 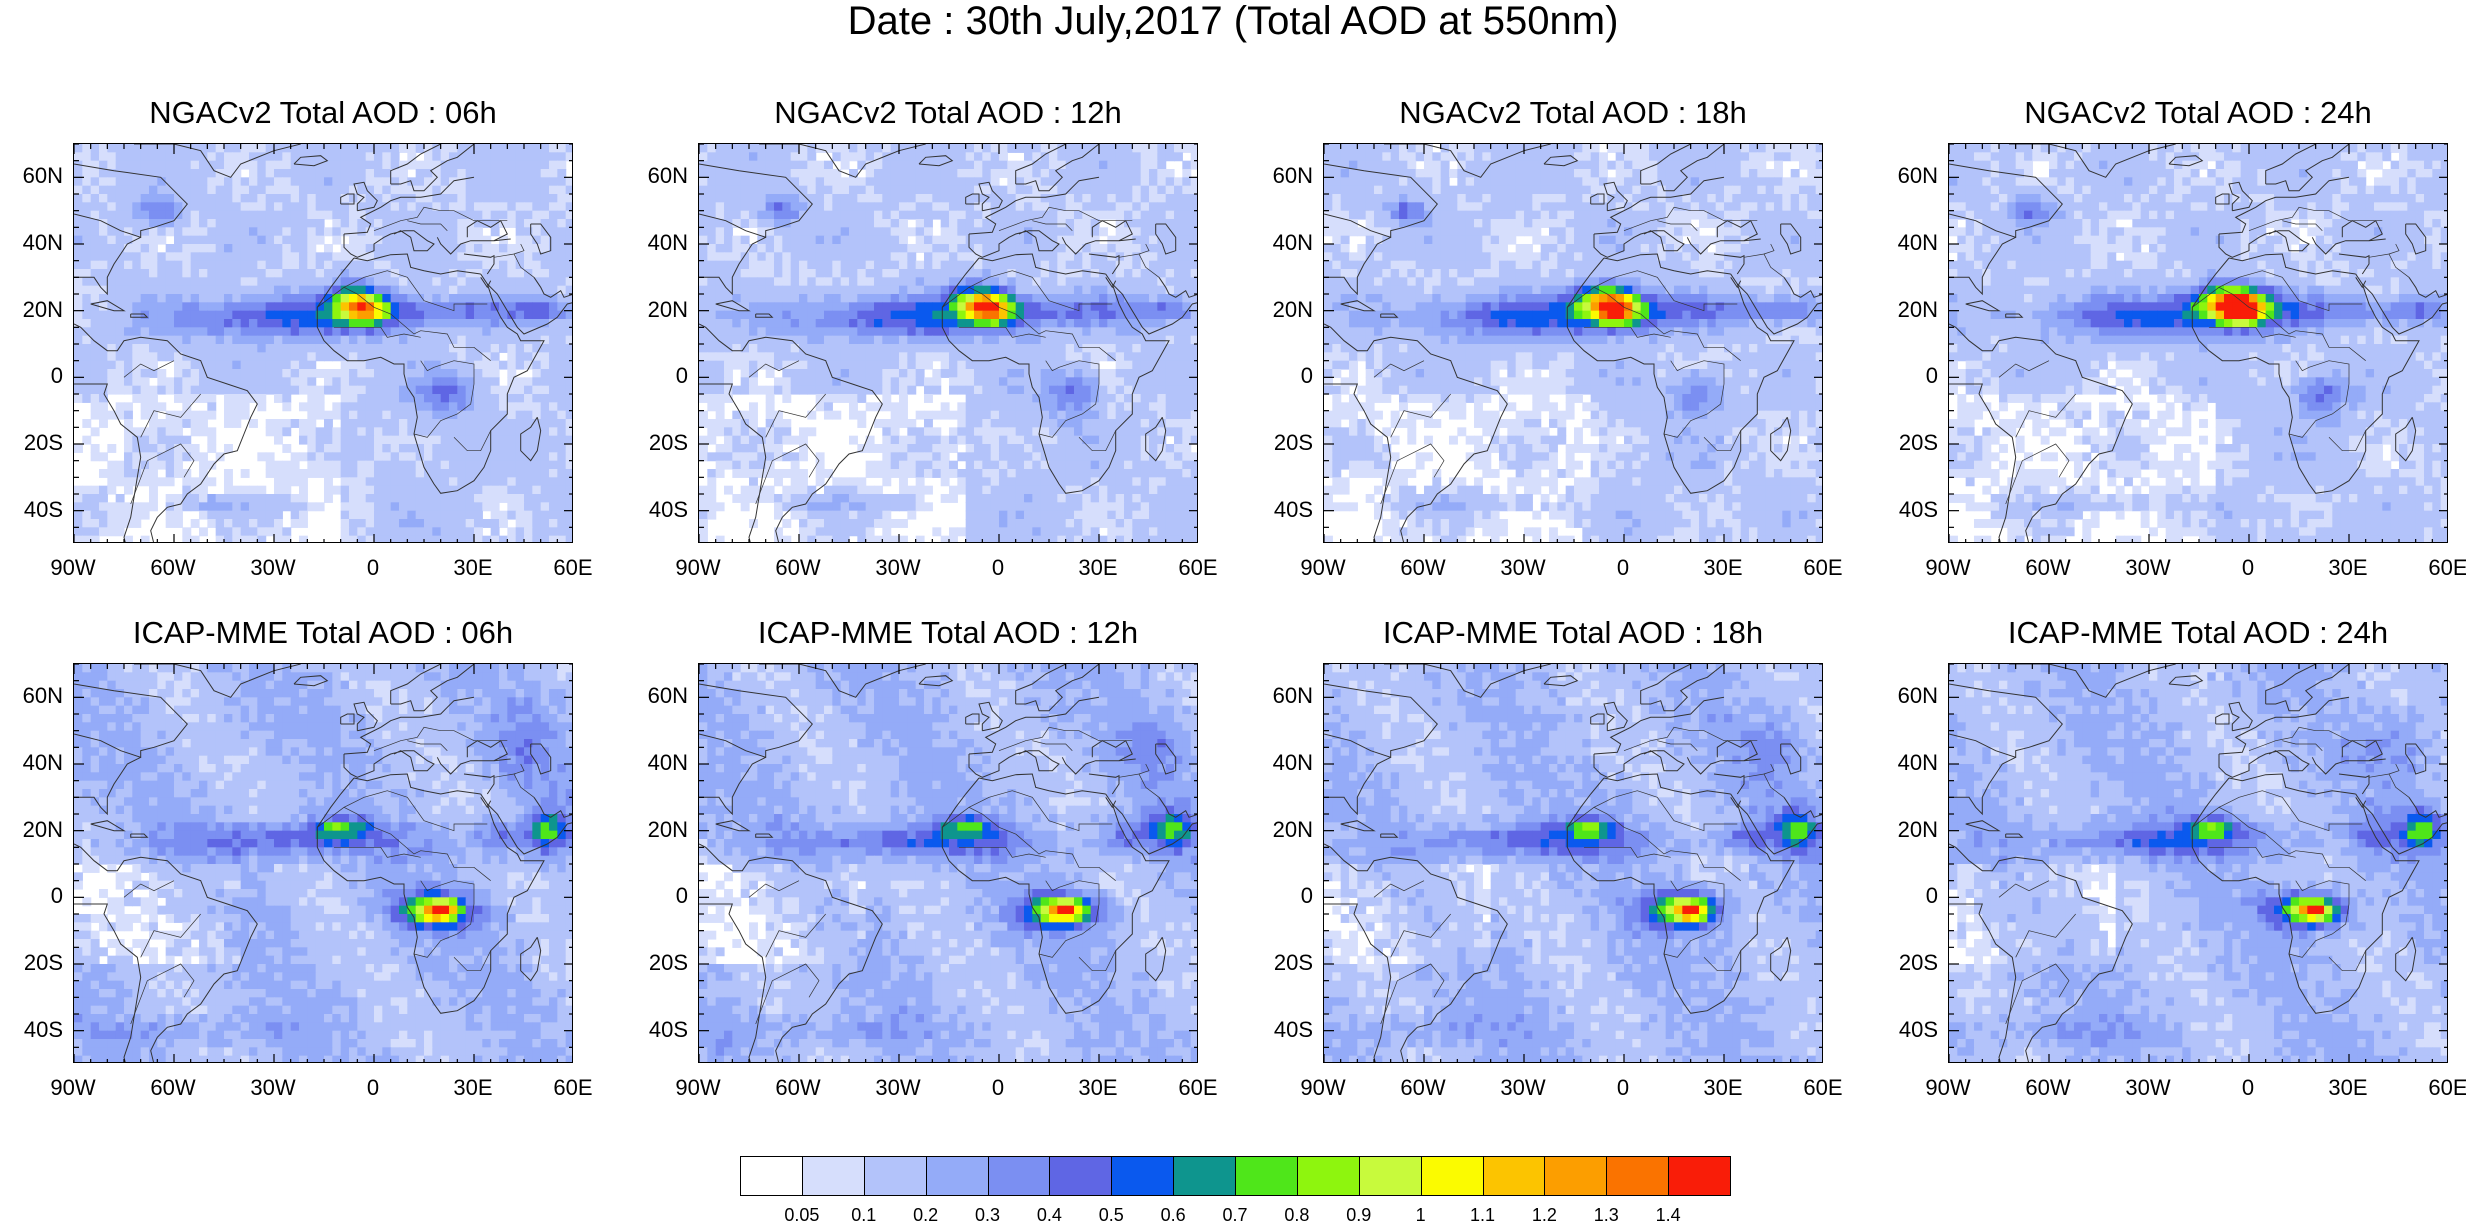 What do you see at coordinates (948, 633) in the screenshot?
I see `panel-title: ICAP-MME Total AOD : 12h` at bounding box center [948, 633].